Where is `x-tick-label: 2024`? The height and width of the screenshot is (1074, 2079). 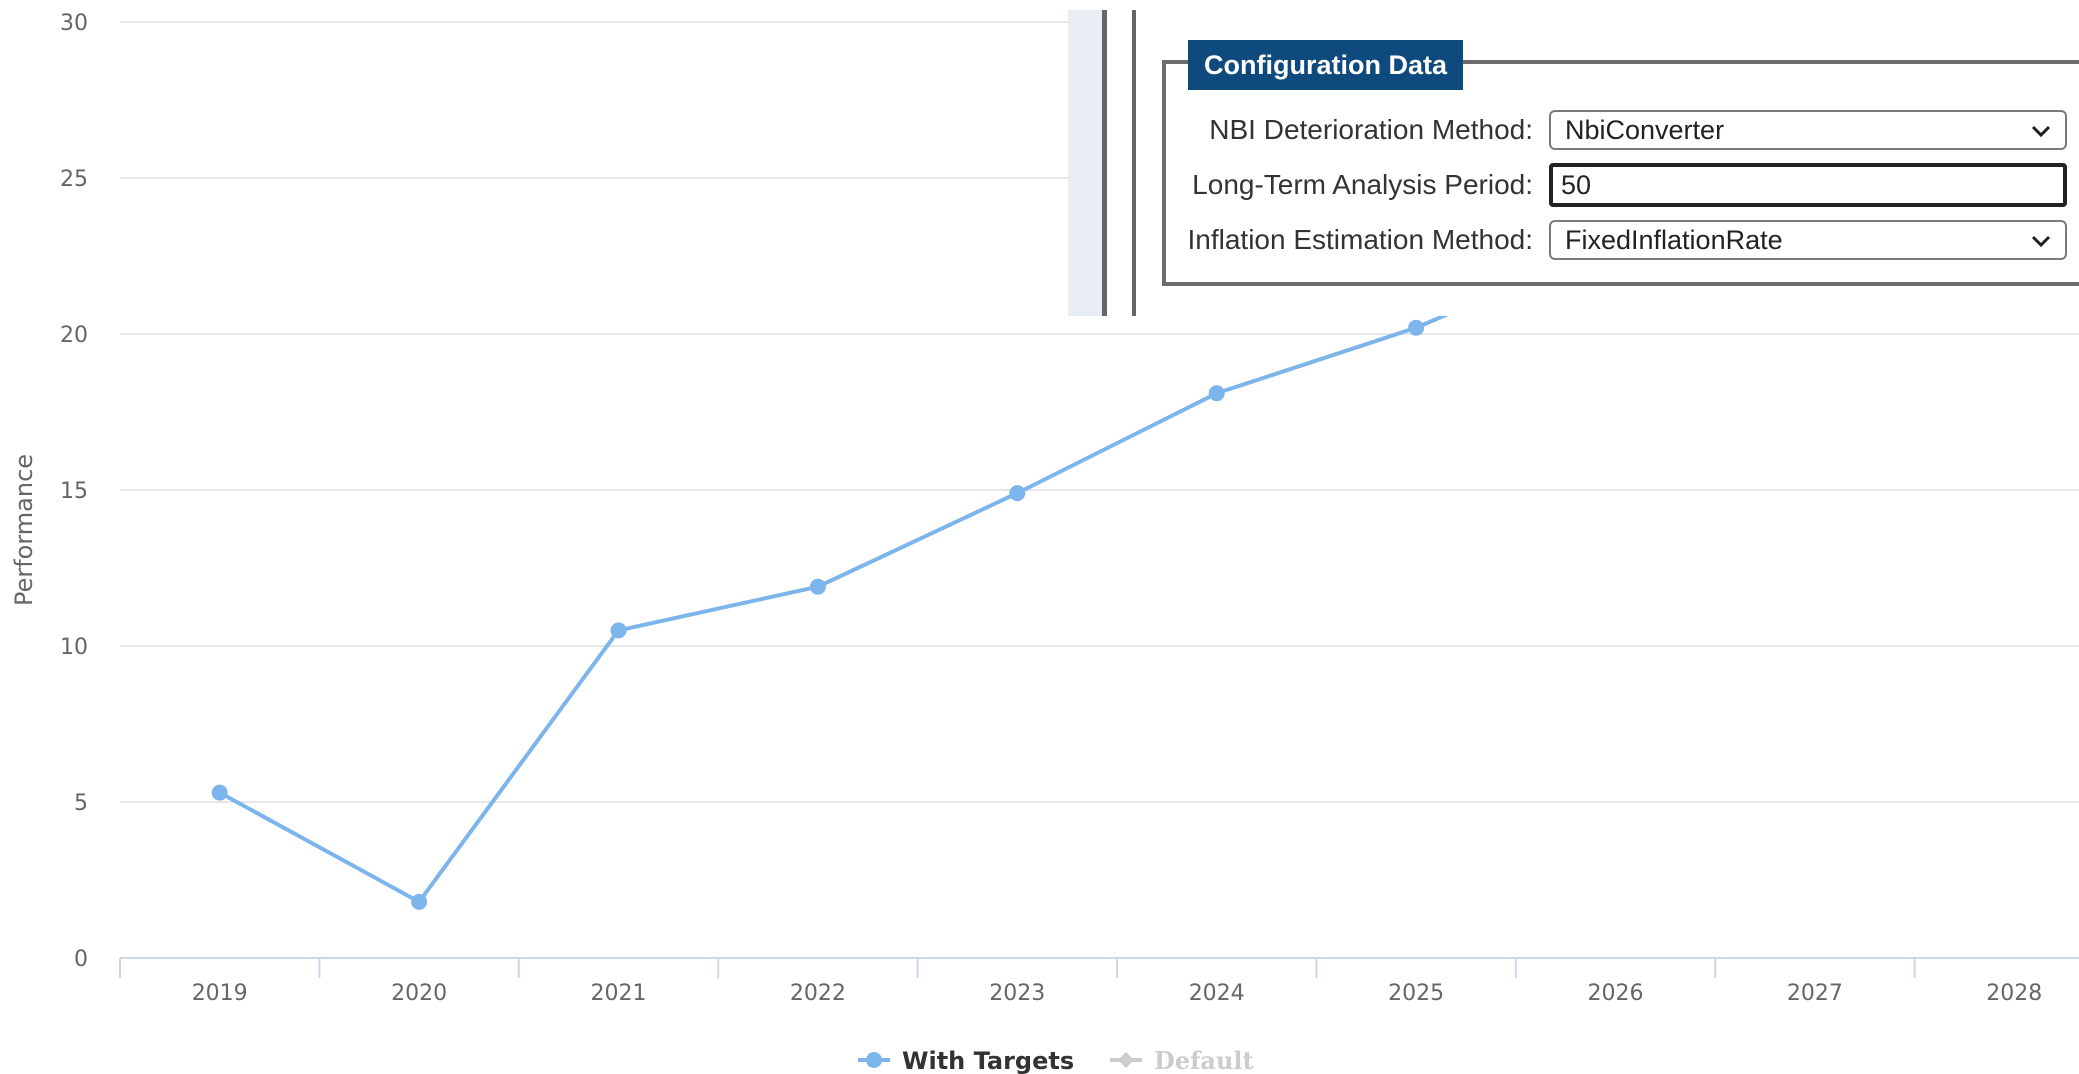 x-tick-label: 2024 is located at coordinates (1217, 993).